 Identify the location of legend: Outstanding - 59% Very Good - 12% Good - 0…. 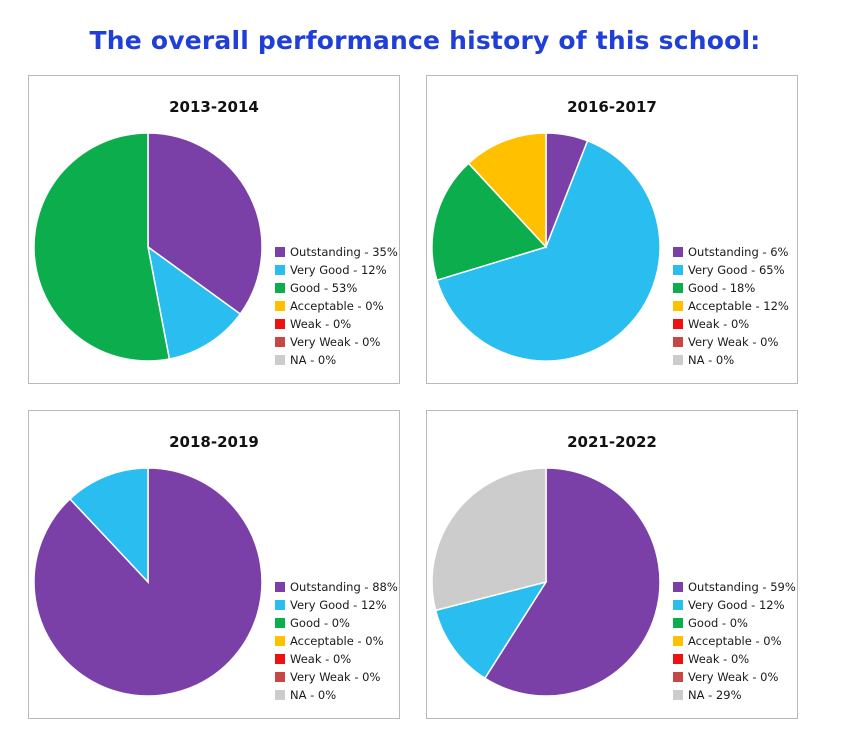
(734, 641).